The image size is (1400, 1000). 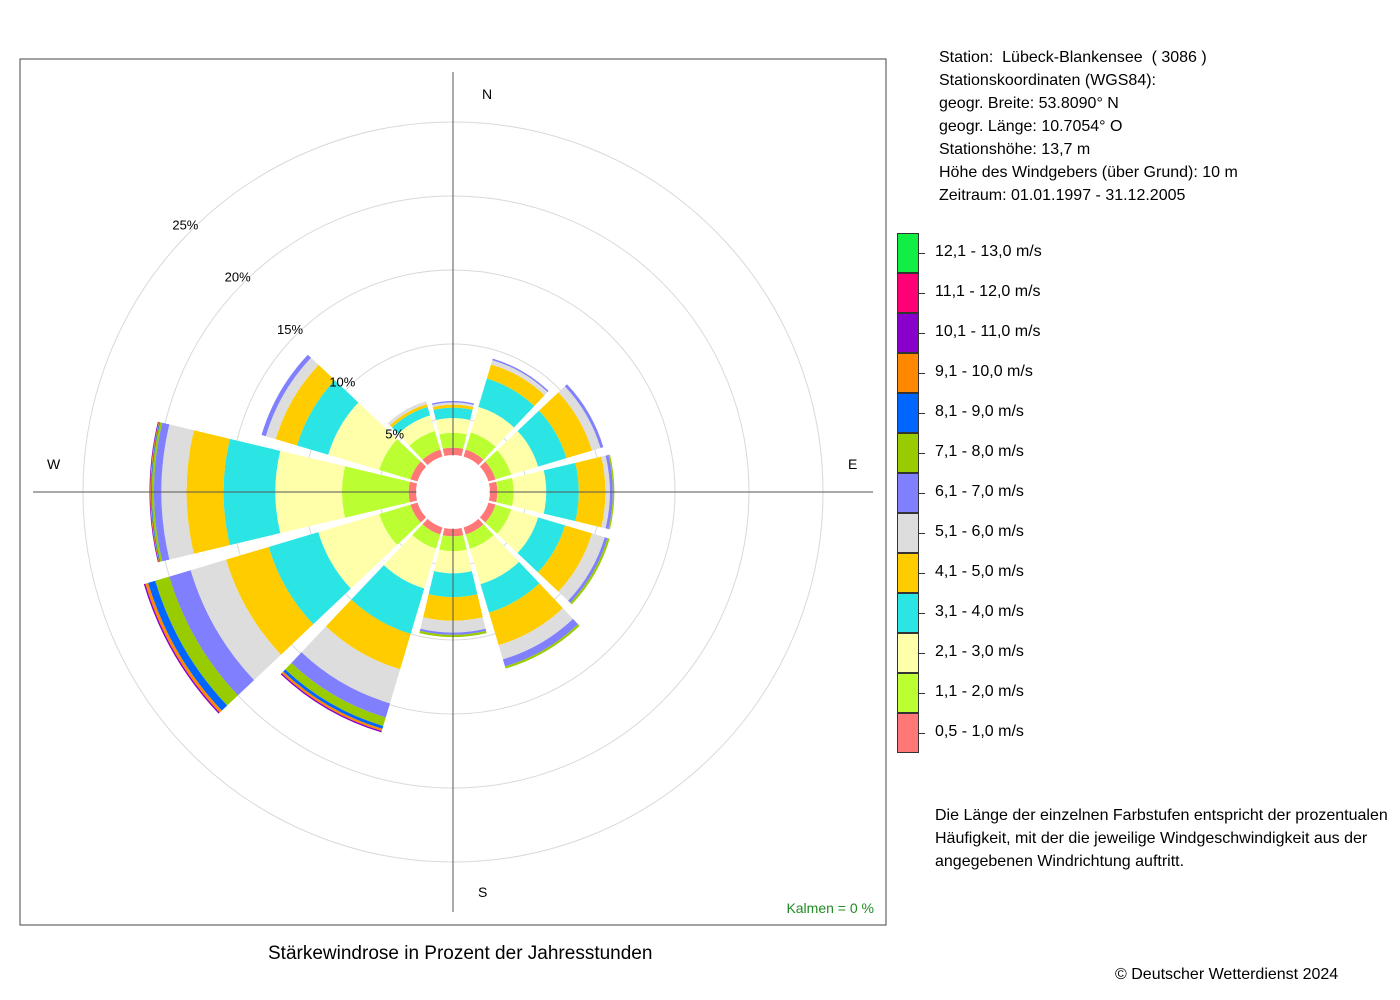 I want to click on legend-label: 9,1 - 10,0 m/s, so click(x=984, y=371).